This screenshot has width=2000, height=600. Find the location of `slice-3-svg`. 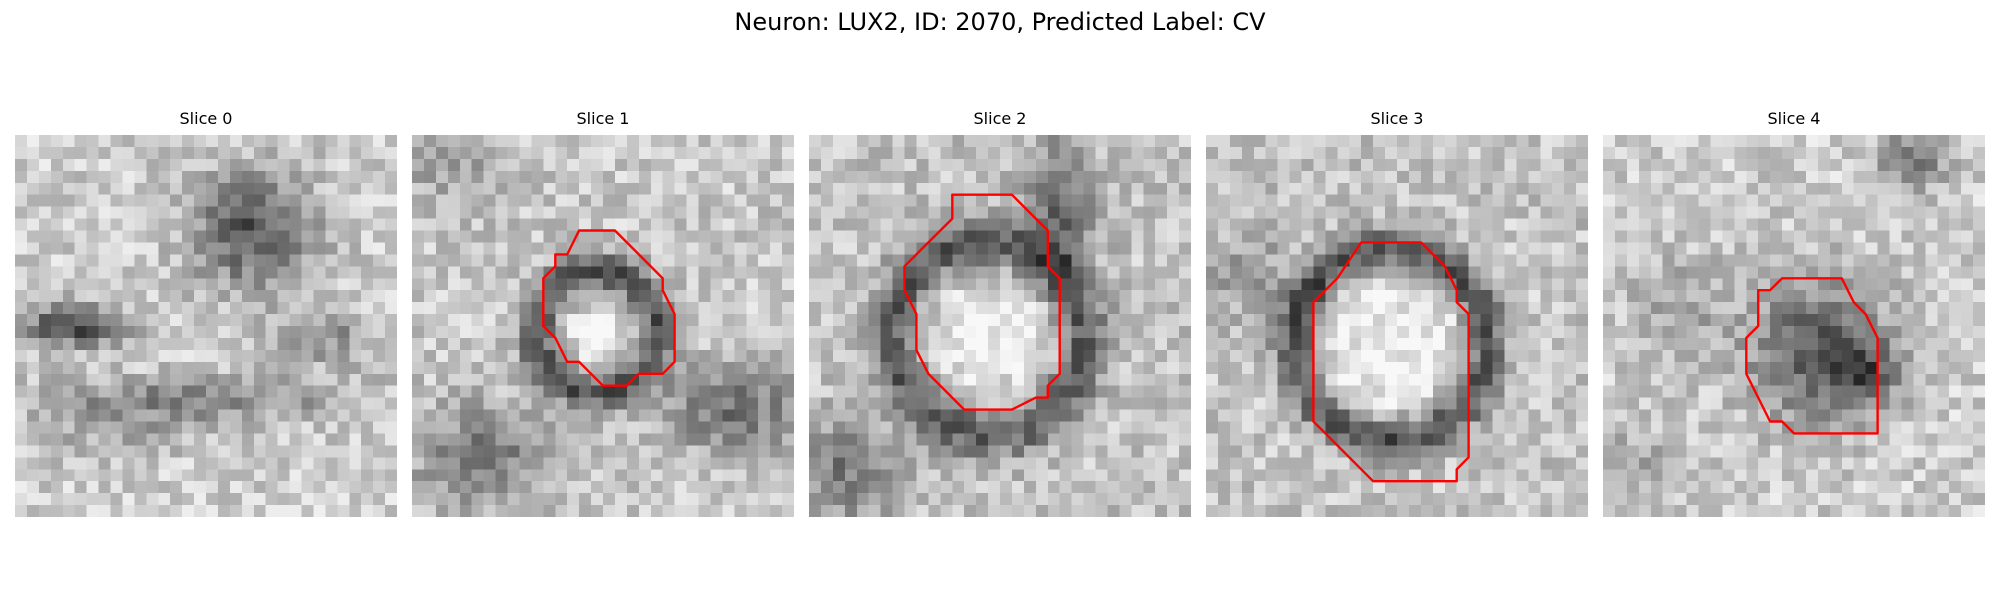

slice-3-svg is located at coordinates (1397, 326).